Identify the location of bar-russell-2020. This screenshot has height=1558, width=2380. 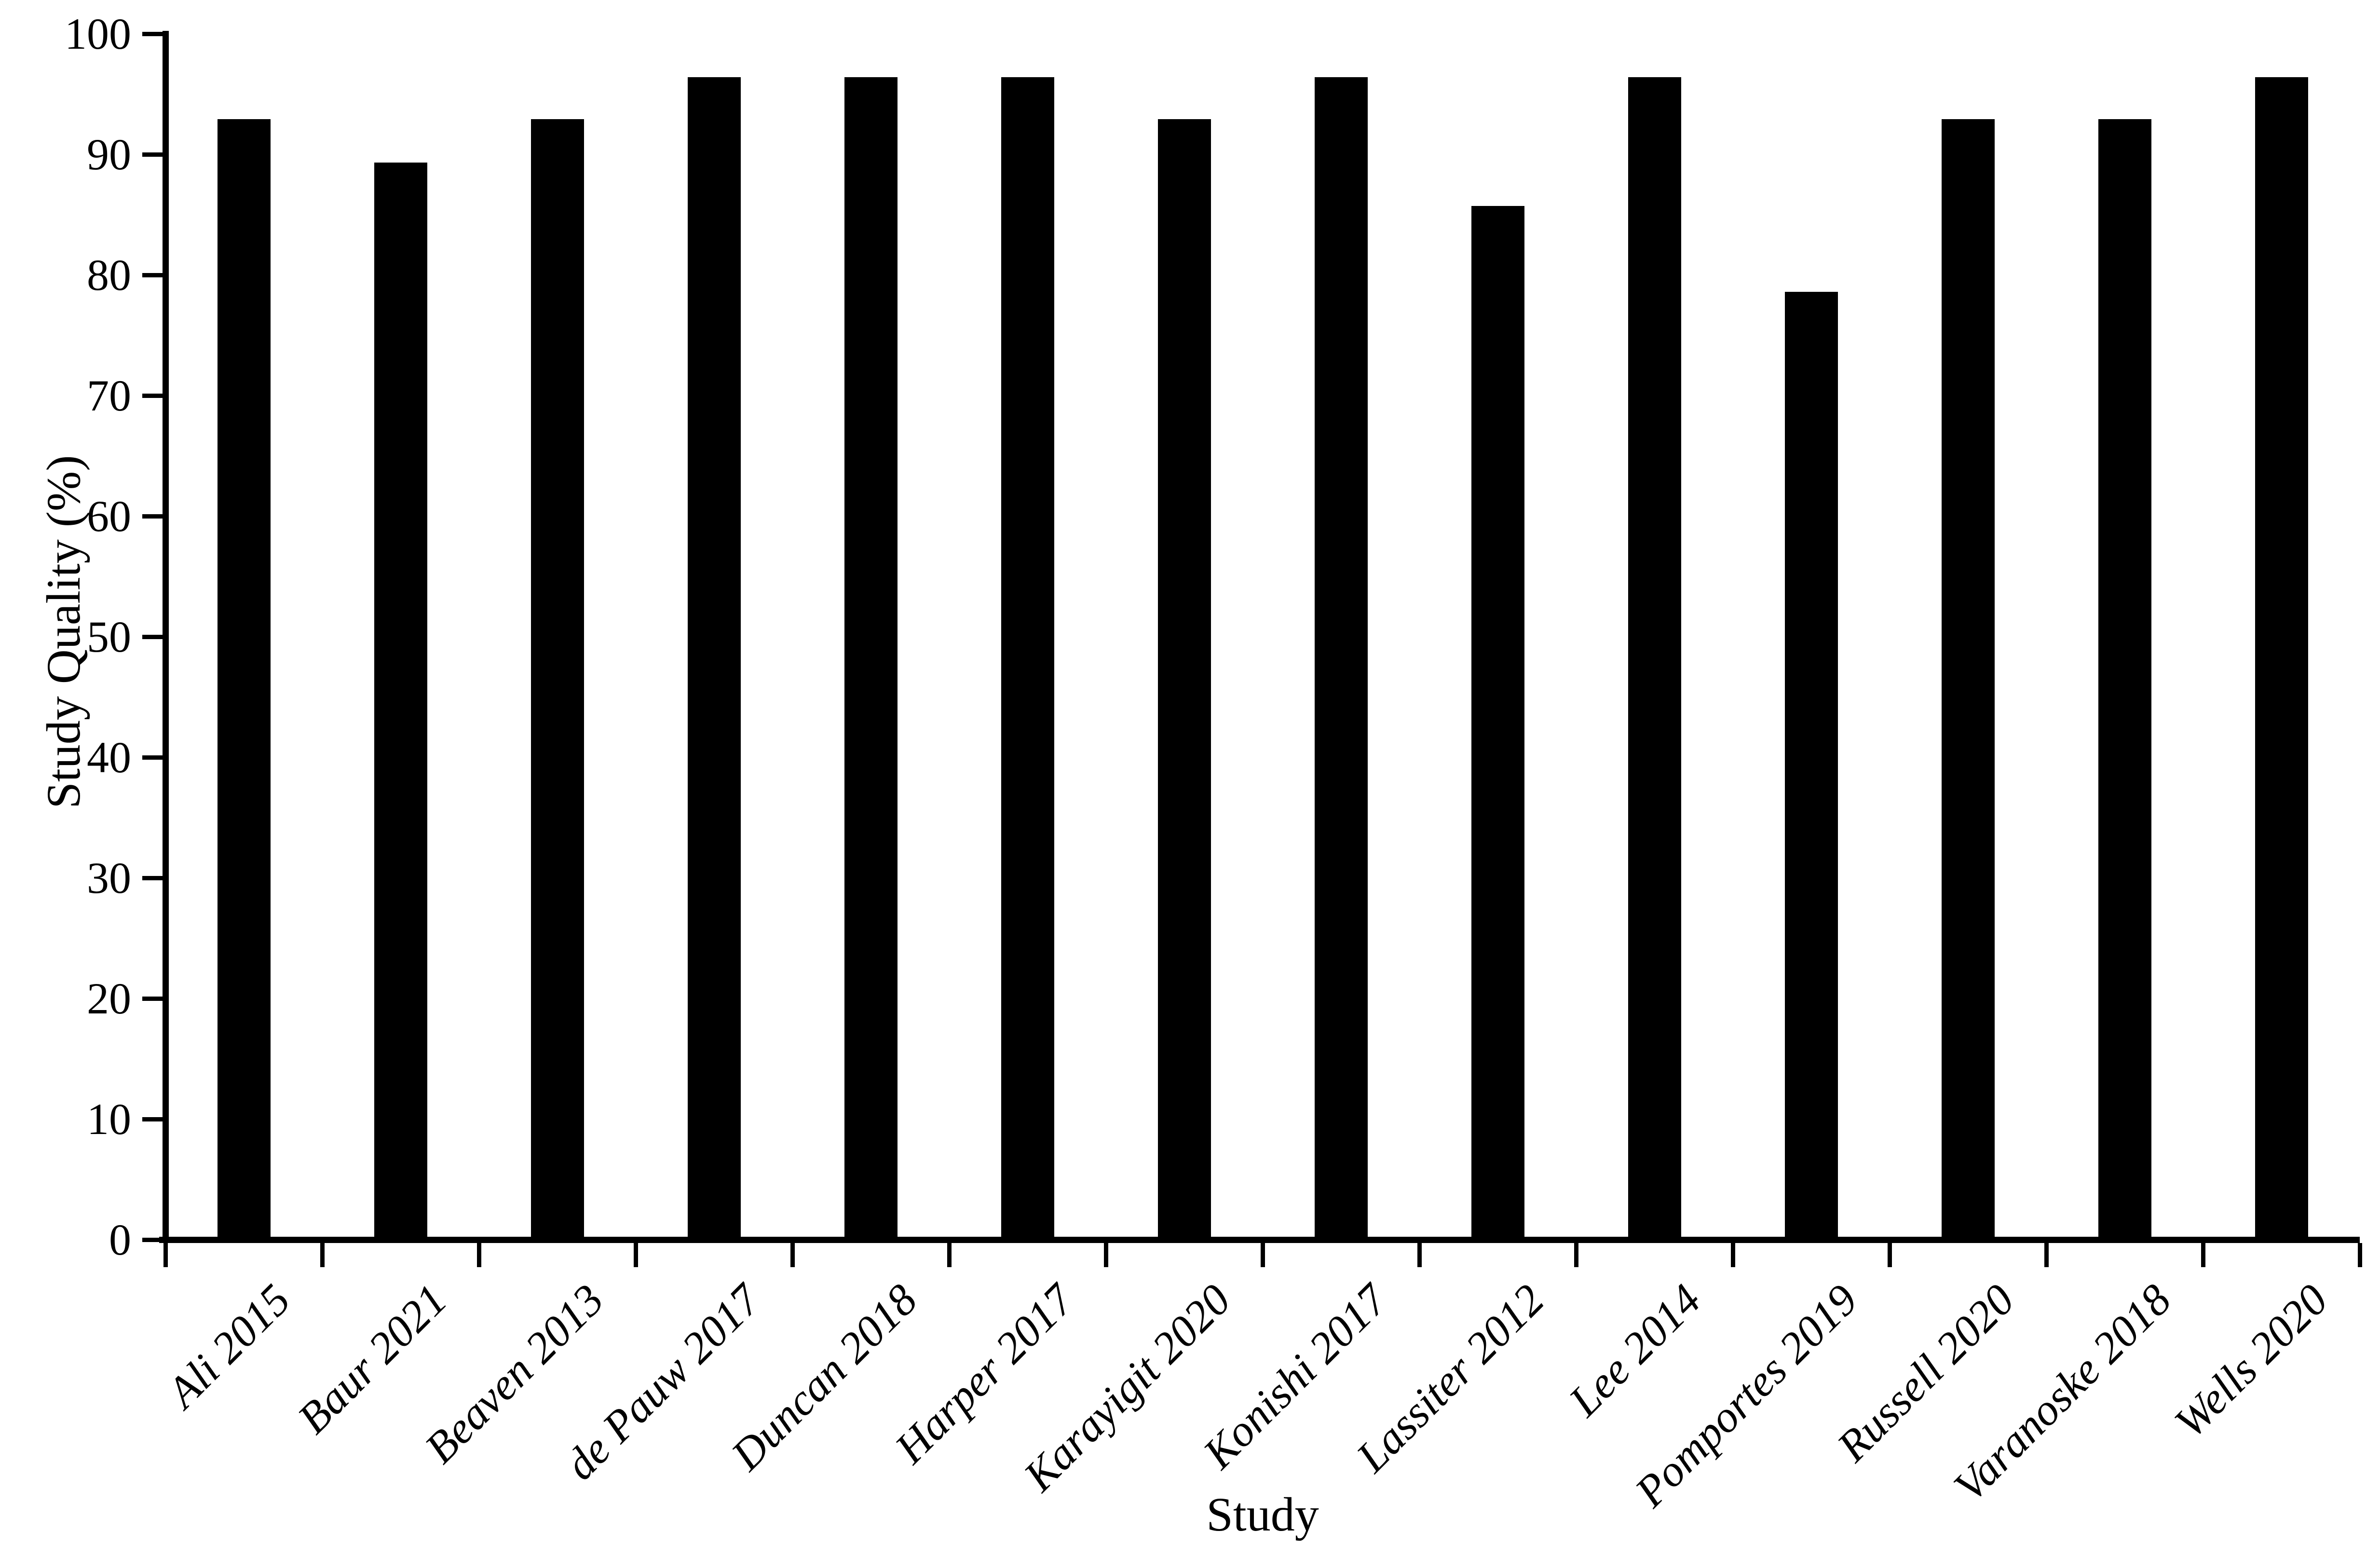
(1968, 679).